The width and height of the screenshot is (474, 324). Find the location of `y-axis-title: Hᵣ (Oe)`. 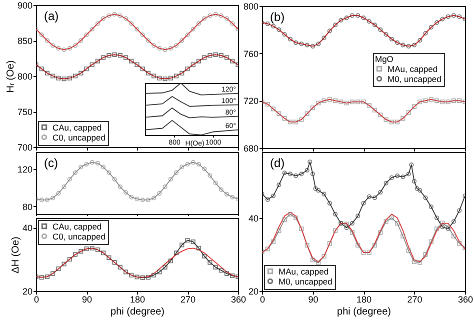

y-axis-title: Hᵣ (Oe) is located at coordinates (10, 76).